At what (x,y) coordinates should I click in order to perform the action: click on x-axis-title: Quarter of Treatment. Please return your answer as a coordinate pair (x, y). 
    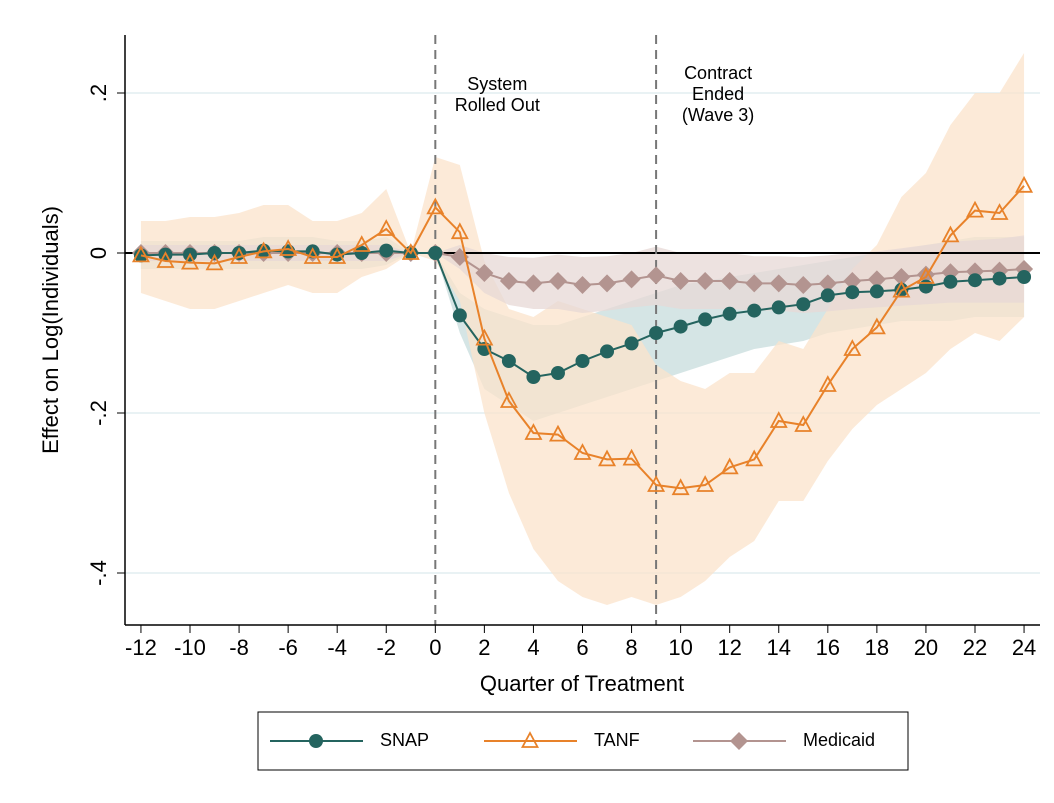
    Looking at the image, I should click on (582, 683).